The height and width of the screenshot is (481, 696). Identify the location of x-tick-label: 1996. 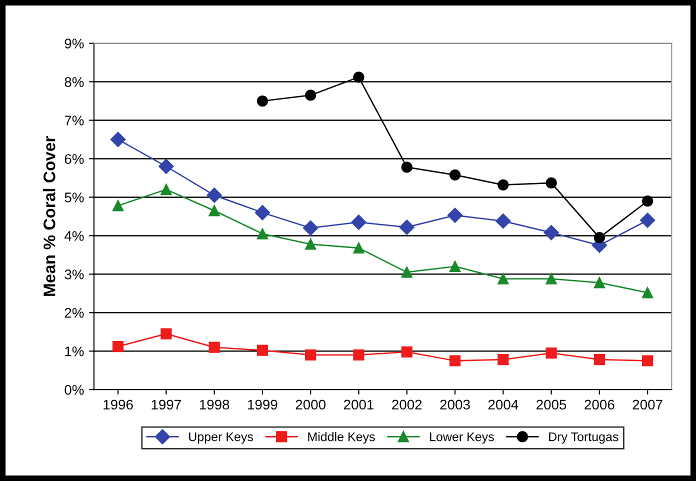
(118, 405).